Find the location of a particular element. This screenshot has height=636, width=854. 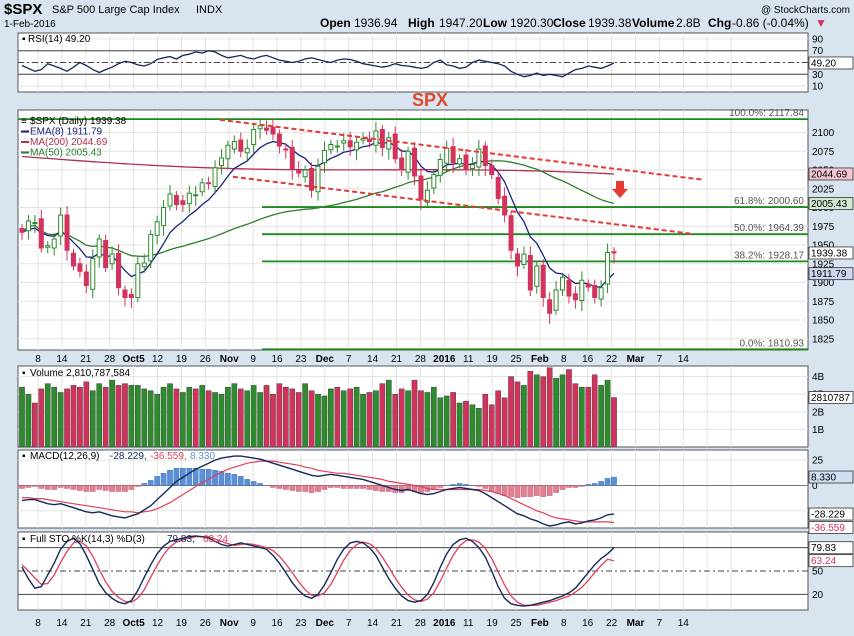

price-tick-label: 1950 is located at coordinates (823, 246).